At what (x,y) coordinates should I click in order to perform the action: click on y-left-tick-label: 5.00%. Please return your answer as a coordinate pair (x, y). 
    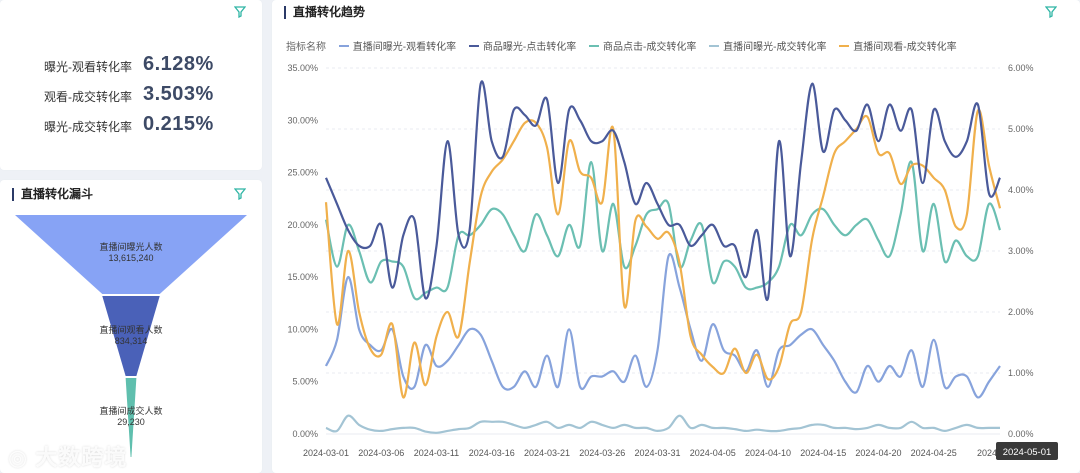
    Looking at the image, I should click on (305, 382).